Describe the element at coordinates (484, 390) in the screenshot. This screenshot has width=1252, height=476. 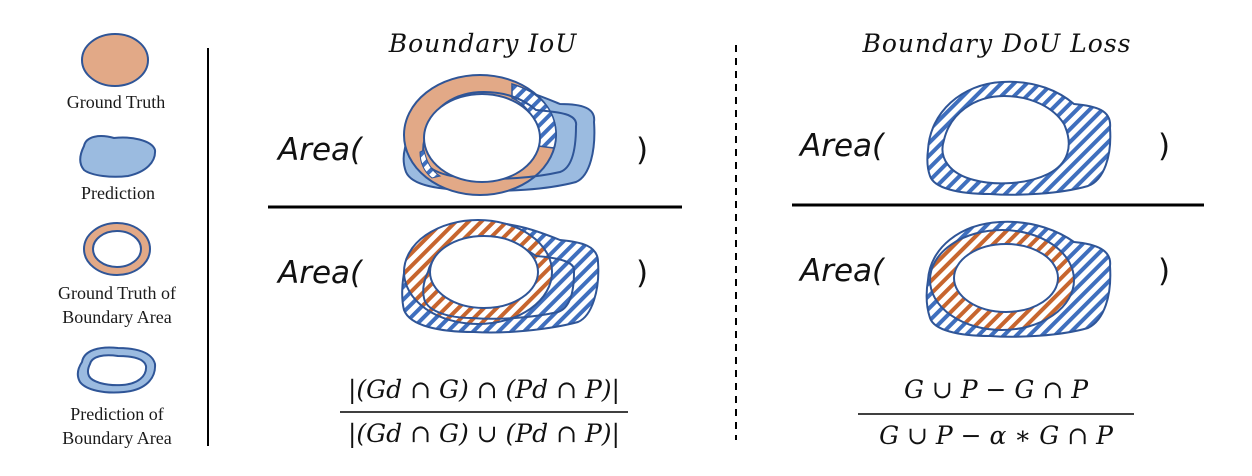
I see `iou-formula-numerator: |(Gd ∩ G) ∩ (Pd ∩ P)|` at that location.